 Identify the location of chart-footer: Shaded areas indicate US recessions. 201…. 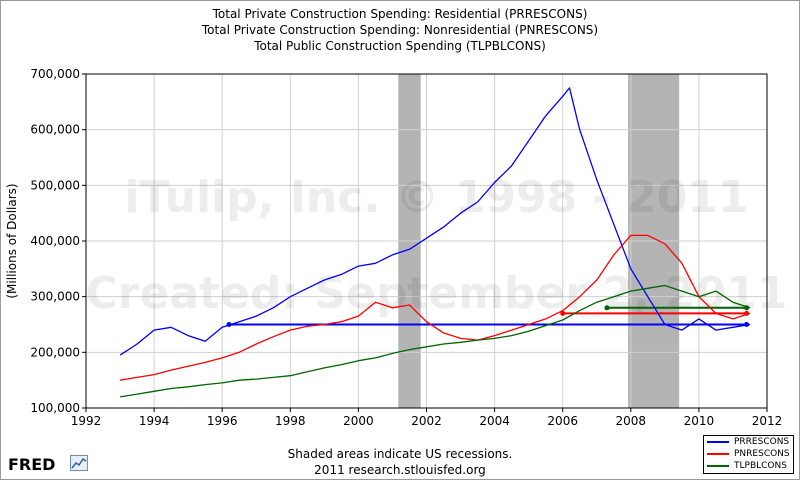
(400, 462).